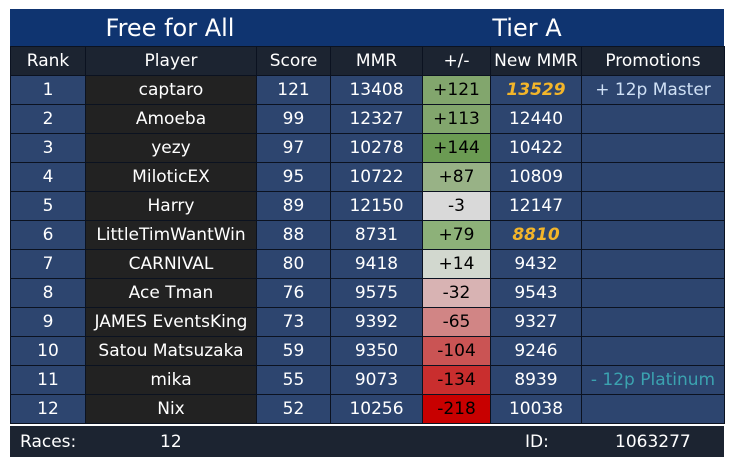  What do you see at coordinates (376, 177) in the screenshot?
I see `mmr-cell: 10722` at bounding box center [376, 177].